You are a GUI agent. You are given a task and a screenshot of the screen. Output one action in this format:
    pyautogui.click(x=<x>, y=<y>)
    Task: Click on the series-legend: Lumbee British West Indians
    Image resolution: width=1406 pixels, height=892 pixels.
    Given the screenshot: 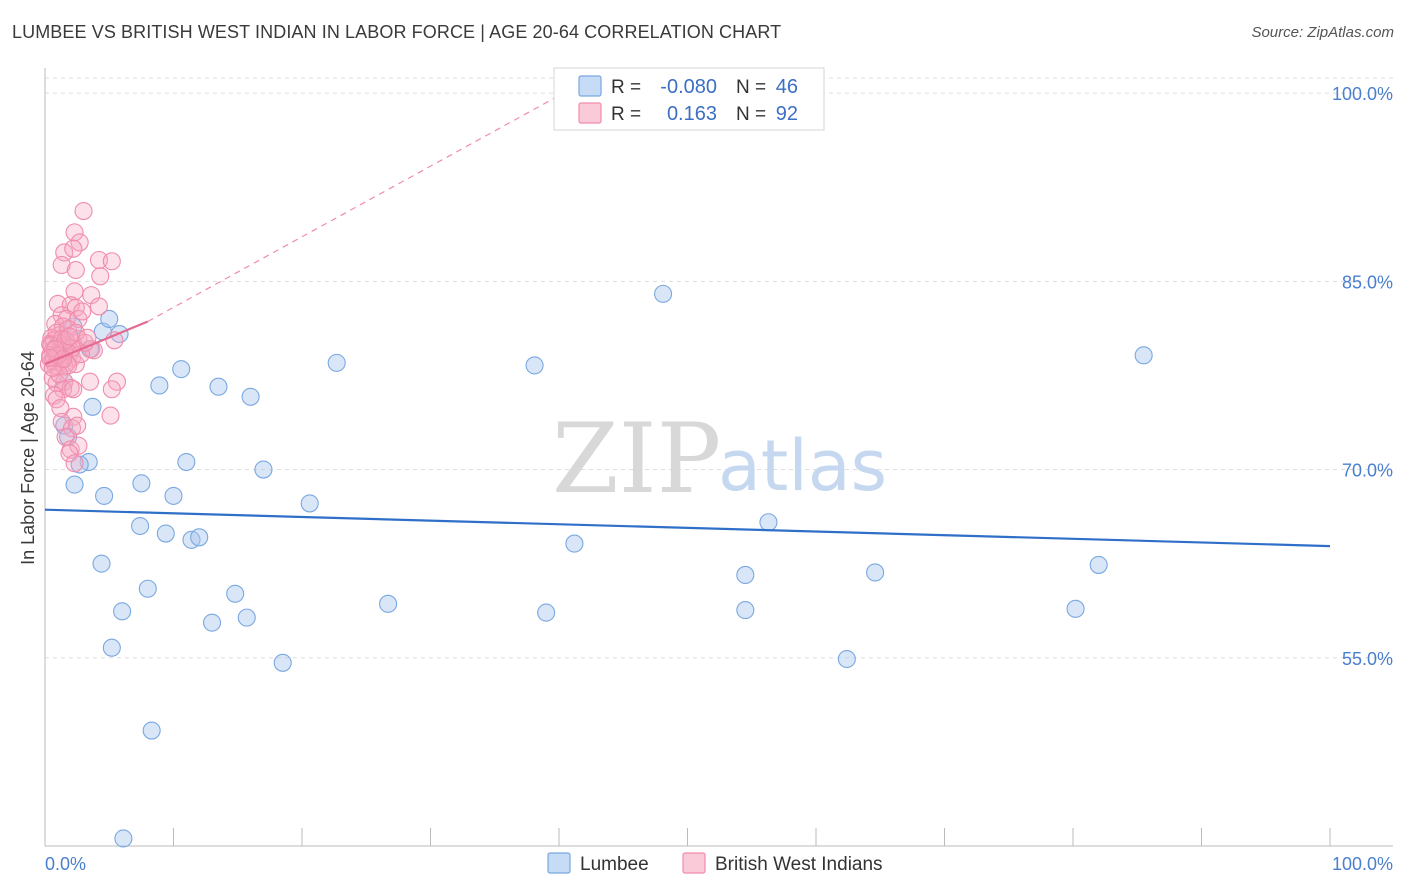 What is the action you would take?
    pyautogui.click(x=715, y=863)
    